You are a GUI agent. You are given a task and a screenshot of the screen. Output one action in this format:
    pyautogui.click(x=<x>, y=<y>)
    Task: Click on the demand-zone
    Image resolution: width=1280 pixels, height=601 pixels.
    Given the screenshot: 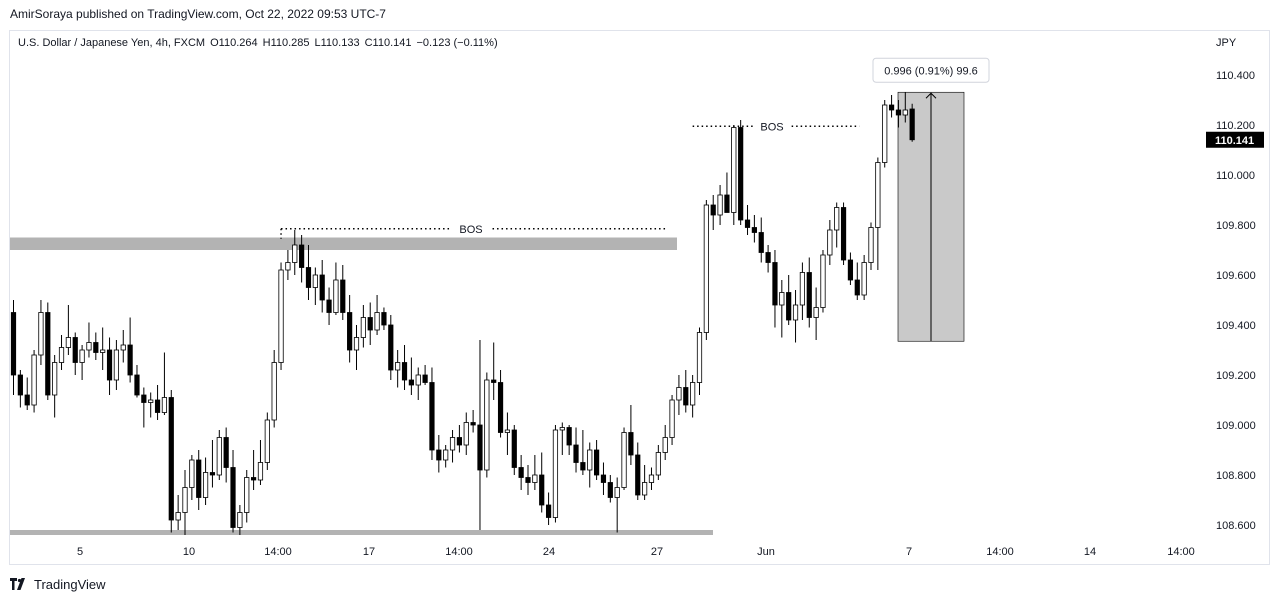 What is the action you would take?
    pyautogui.click(x=361, y=532)
    